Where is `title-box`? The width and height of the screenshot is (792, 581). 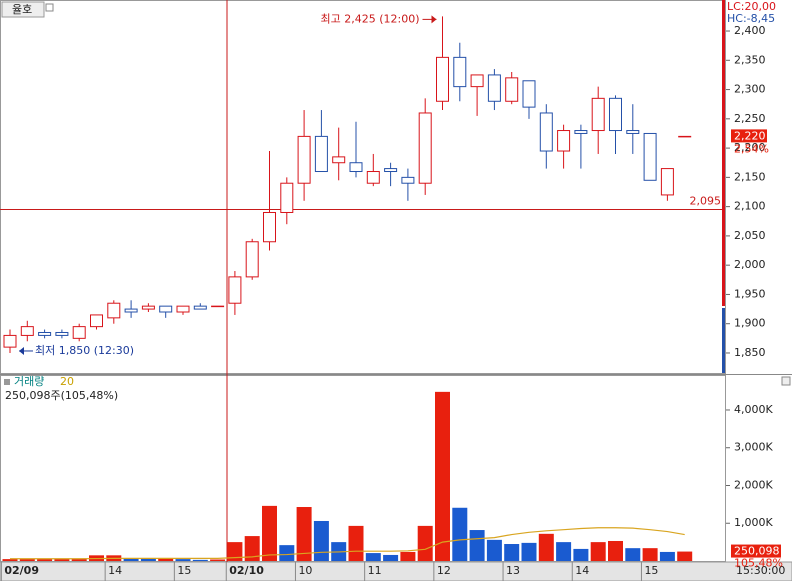 title-box is located at coordinates (23, 9).